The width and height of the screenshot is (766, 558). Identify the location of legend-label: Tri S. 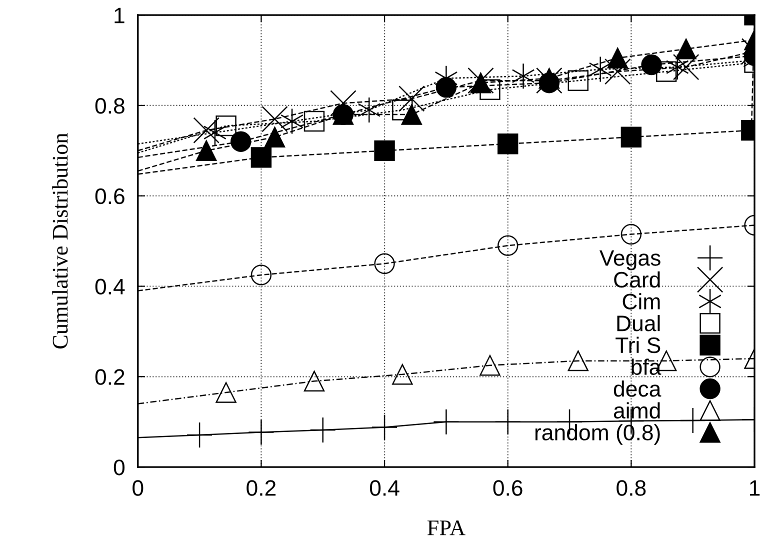
(638, 345).